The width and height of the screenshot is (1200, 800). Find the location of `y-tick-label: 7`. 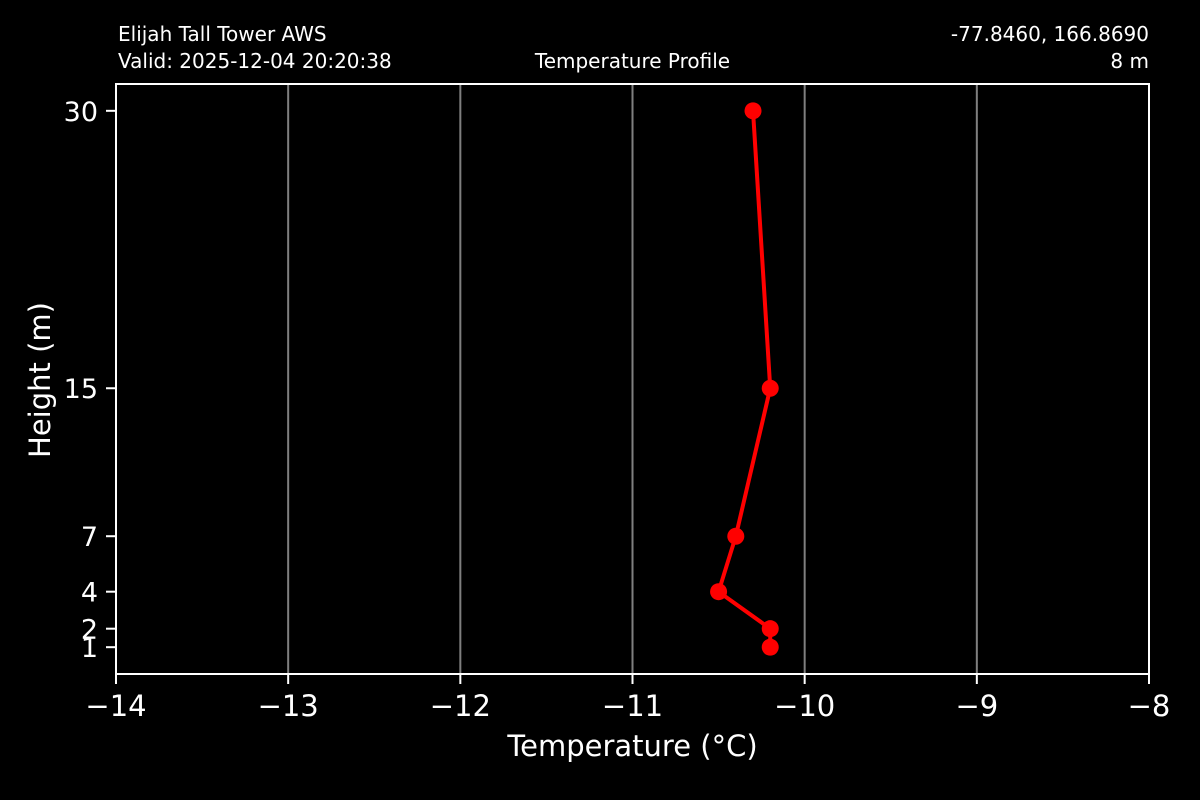

y-tick-label: 7 is located at coordinates (89, 537).